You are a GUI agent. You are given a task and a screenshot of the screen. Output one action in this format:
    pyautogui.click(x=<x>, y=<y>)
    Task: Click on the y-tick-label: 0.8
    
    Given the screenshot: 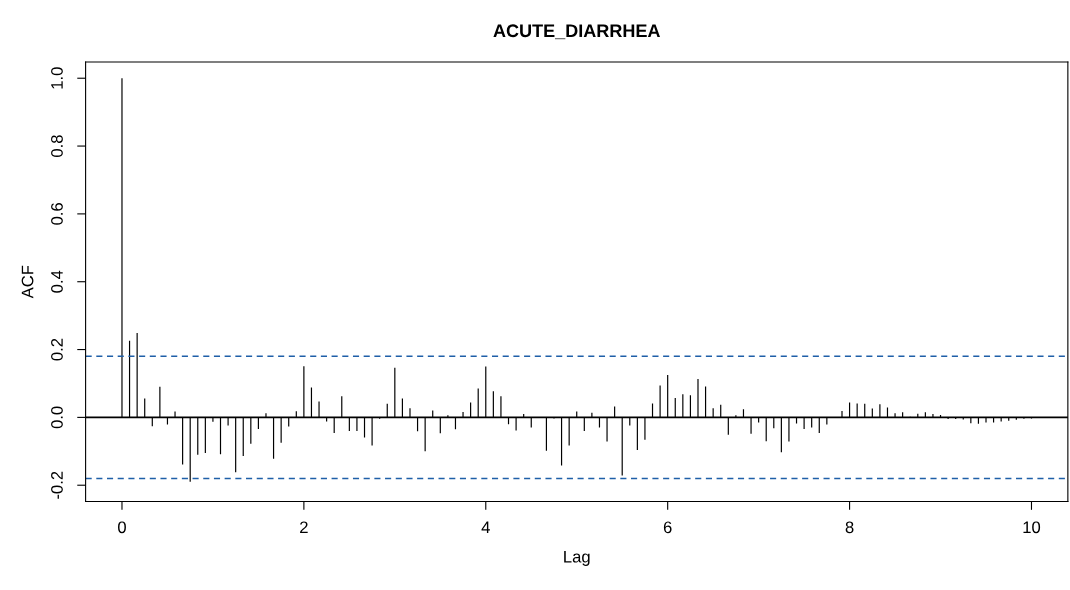 What is the action you would take?
    pyautogui.click(x=57, y=146)
    